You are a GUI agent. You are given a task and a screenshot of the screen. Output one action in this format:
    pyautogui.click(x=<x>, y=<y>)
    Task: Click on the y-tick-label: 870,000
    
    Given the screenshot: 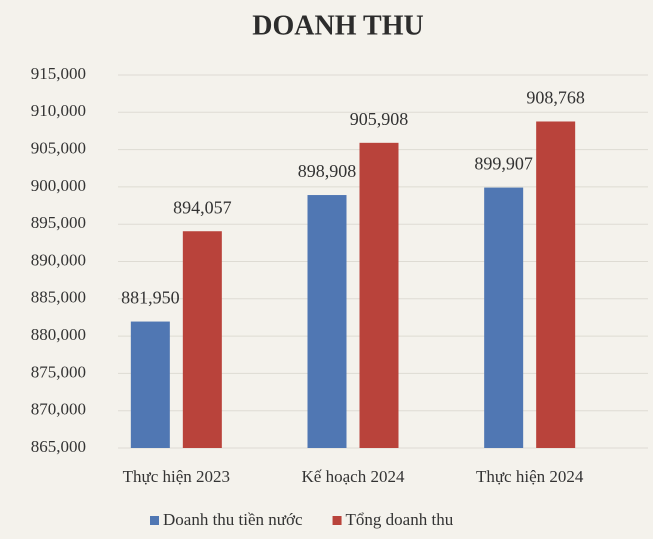 What is the action you would take?
    pyautogui.click(x=58, y=409)
    